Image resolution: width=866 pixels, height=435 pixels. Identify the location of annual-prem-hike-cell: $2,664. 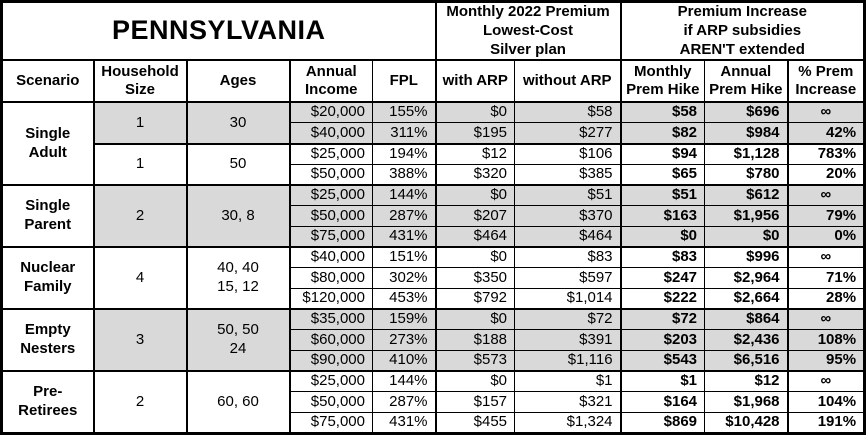
(746, 298).